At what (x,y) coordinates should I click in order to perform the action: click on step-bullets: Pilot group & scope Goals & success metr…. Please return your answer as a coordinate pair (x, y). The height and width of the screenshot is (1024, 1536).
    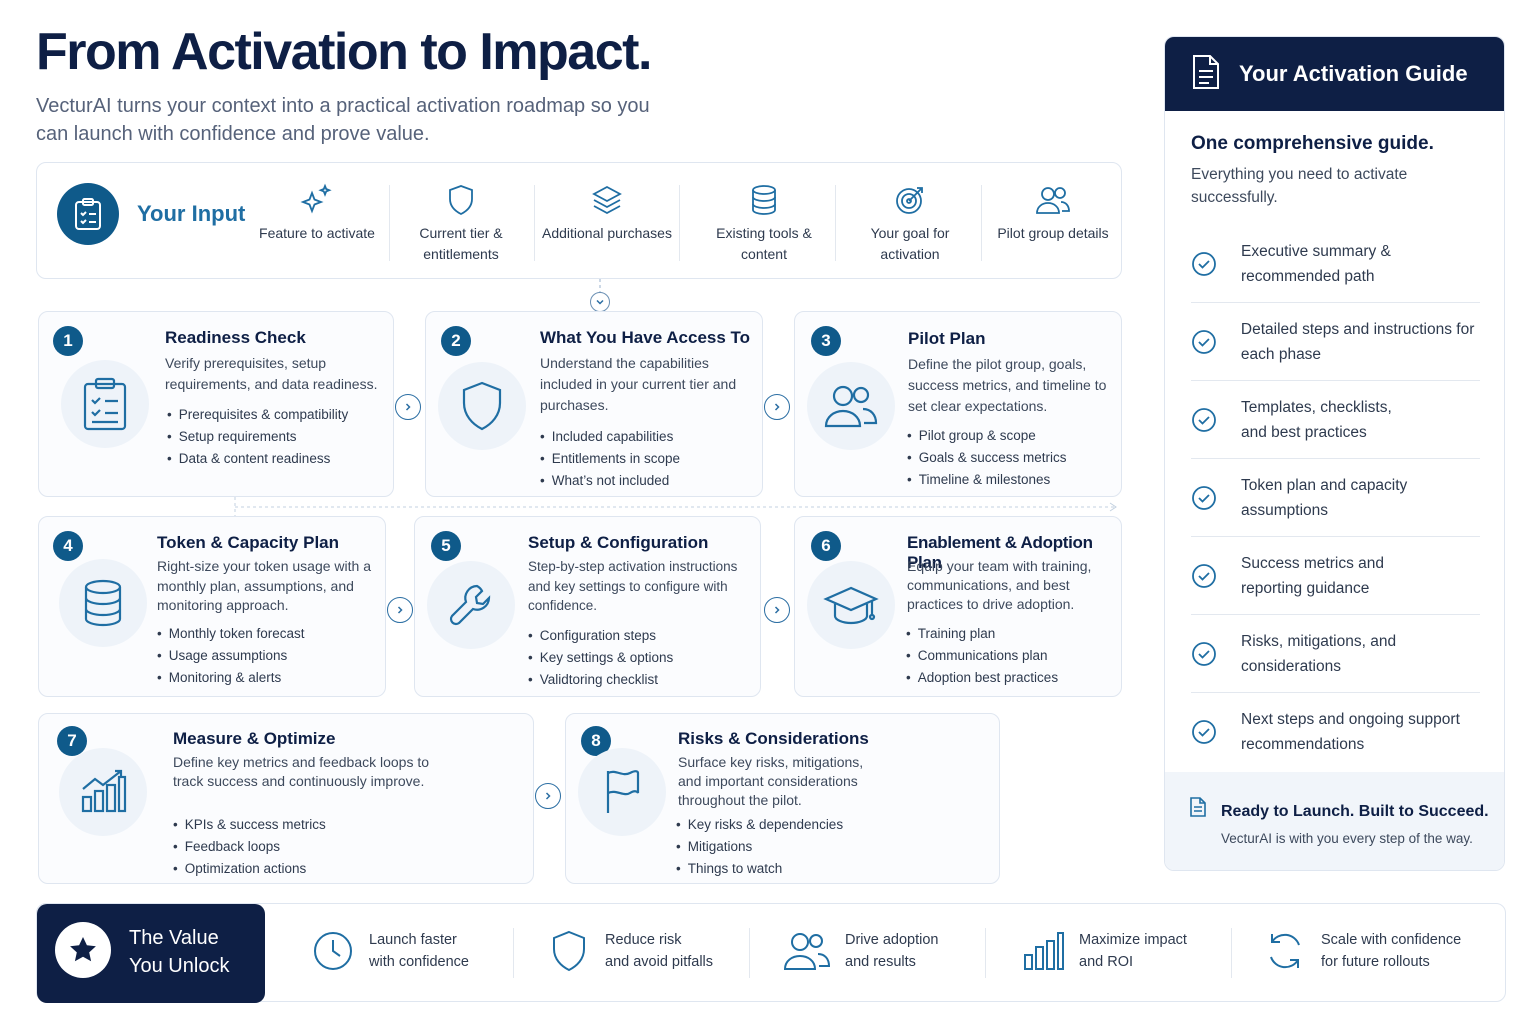
    Looking at the image, I should click on (987, 458).